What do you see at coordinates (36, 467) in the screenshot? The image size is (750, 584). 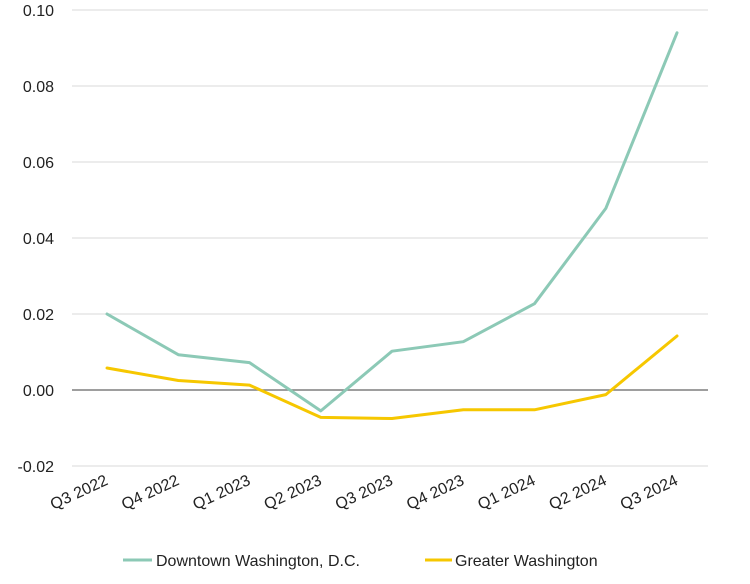 I see `y-tick-label: -0.02` at bounding box center [36, 467].